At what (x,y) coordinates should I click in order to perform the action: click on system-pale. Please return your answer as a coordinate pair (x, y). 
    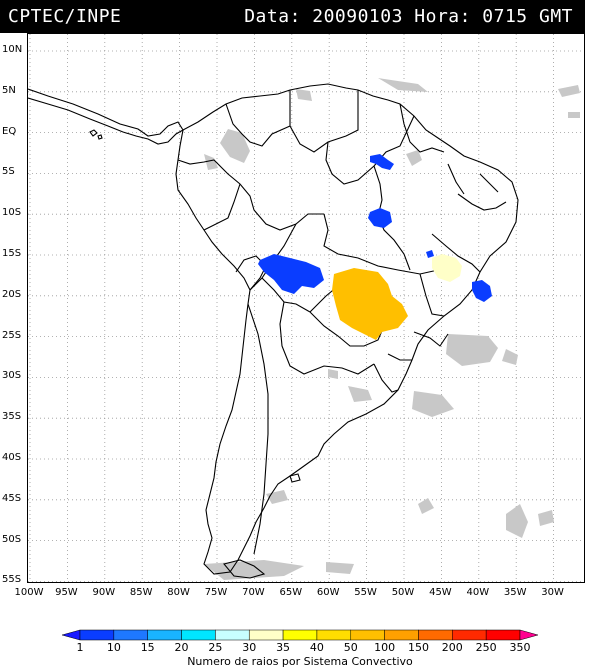
    Looking at the image, I should click on (447, 268).